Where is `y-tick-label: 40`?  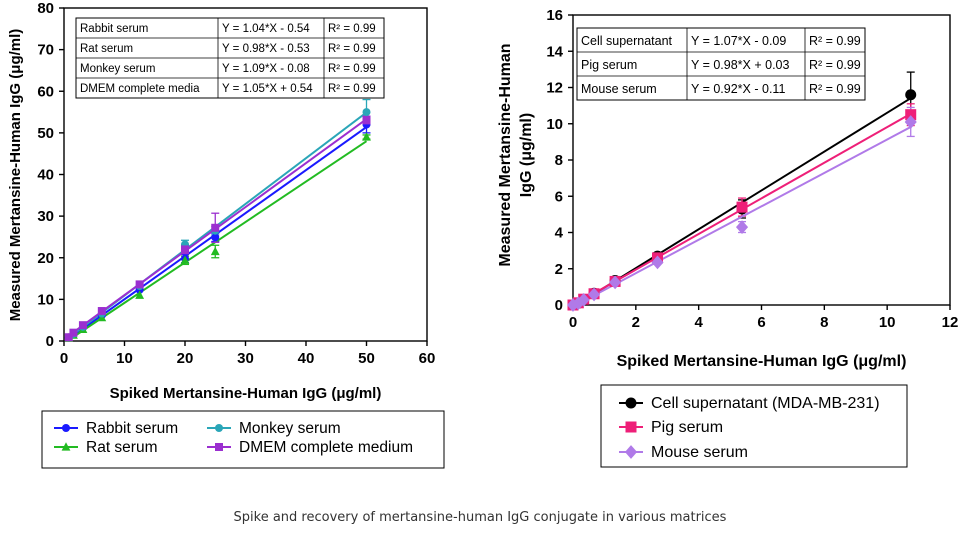 y-tick-label: 40 is located at coordinates (45, 175).